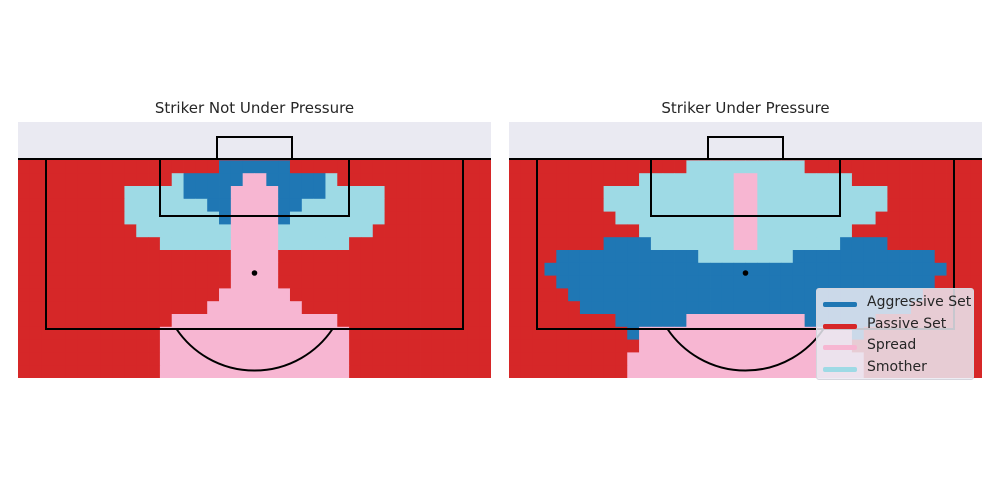  What do you see at coordinates (745, 148) in the screenshot?
I see `goal` at bounding box center [745, 148].